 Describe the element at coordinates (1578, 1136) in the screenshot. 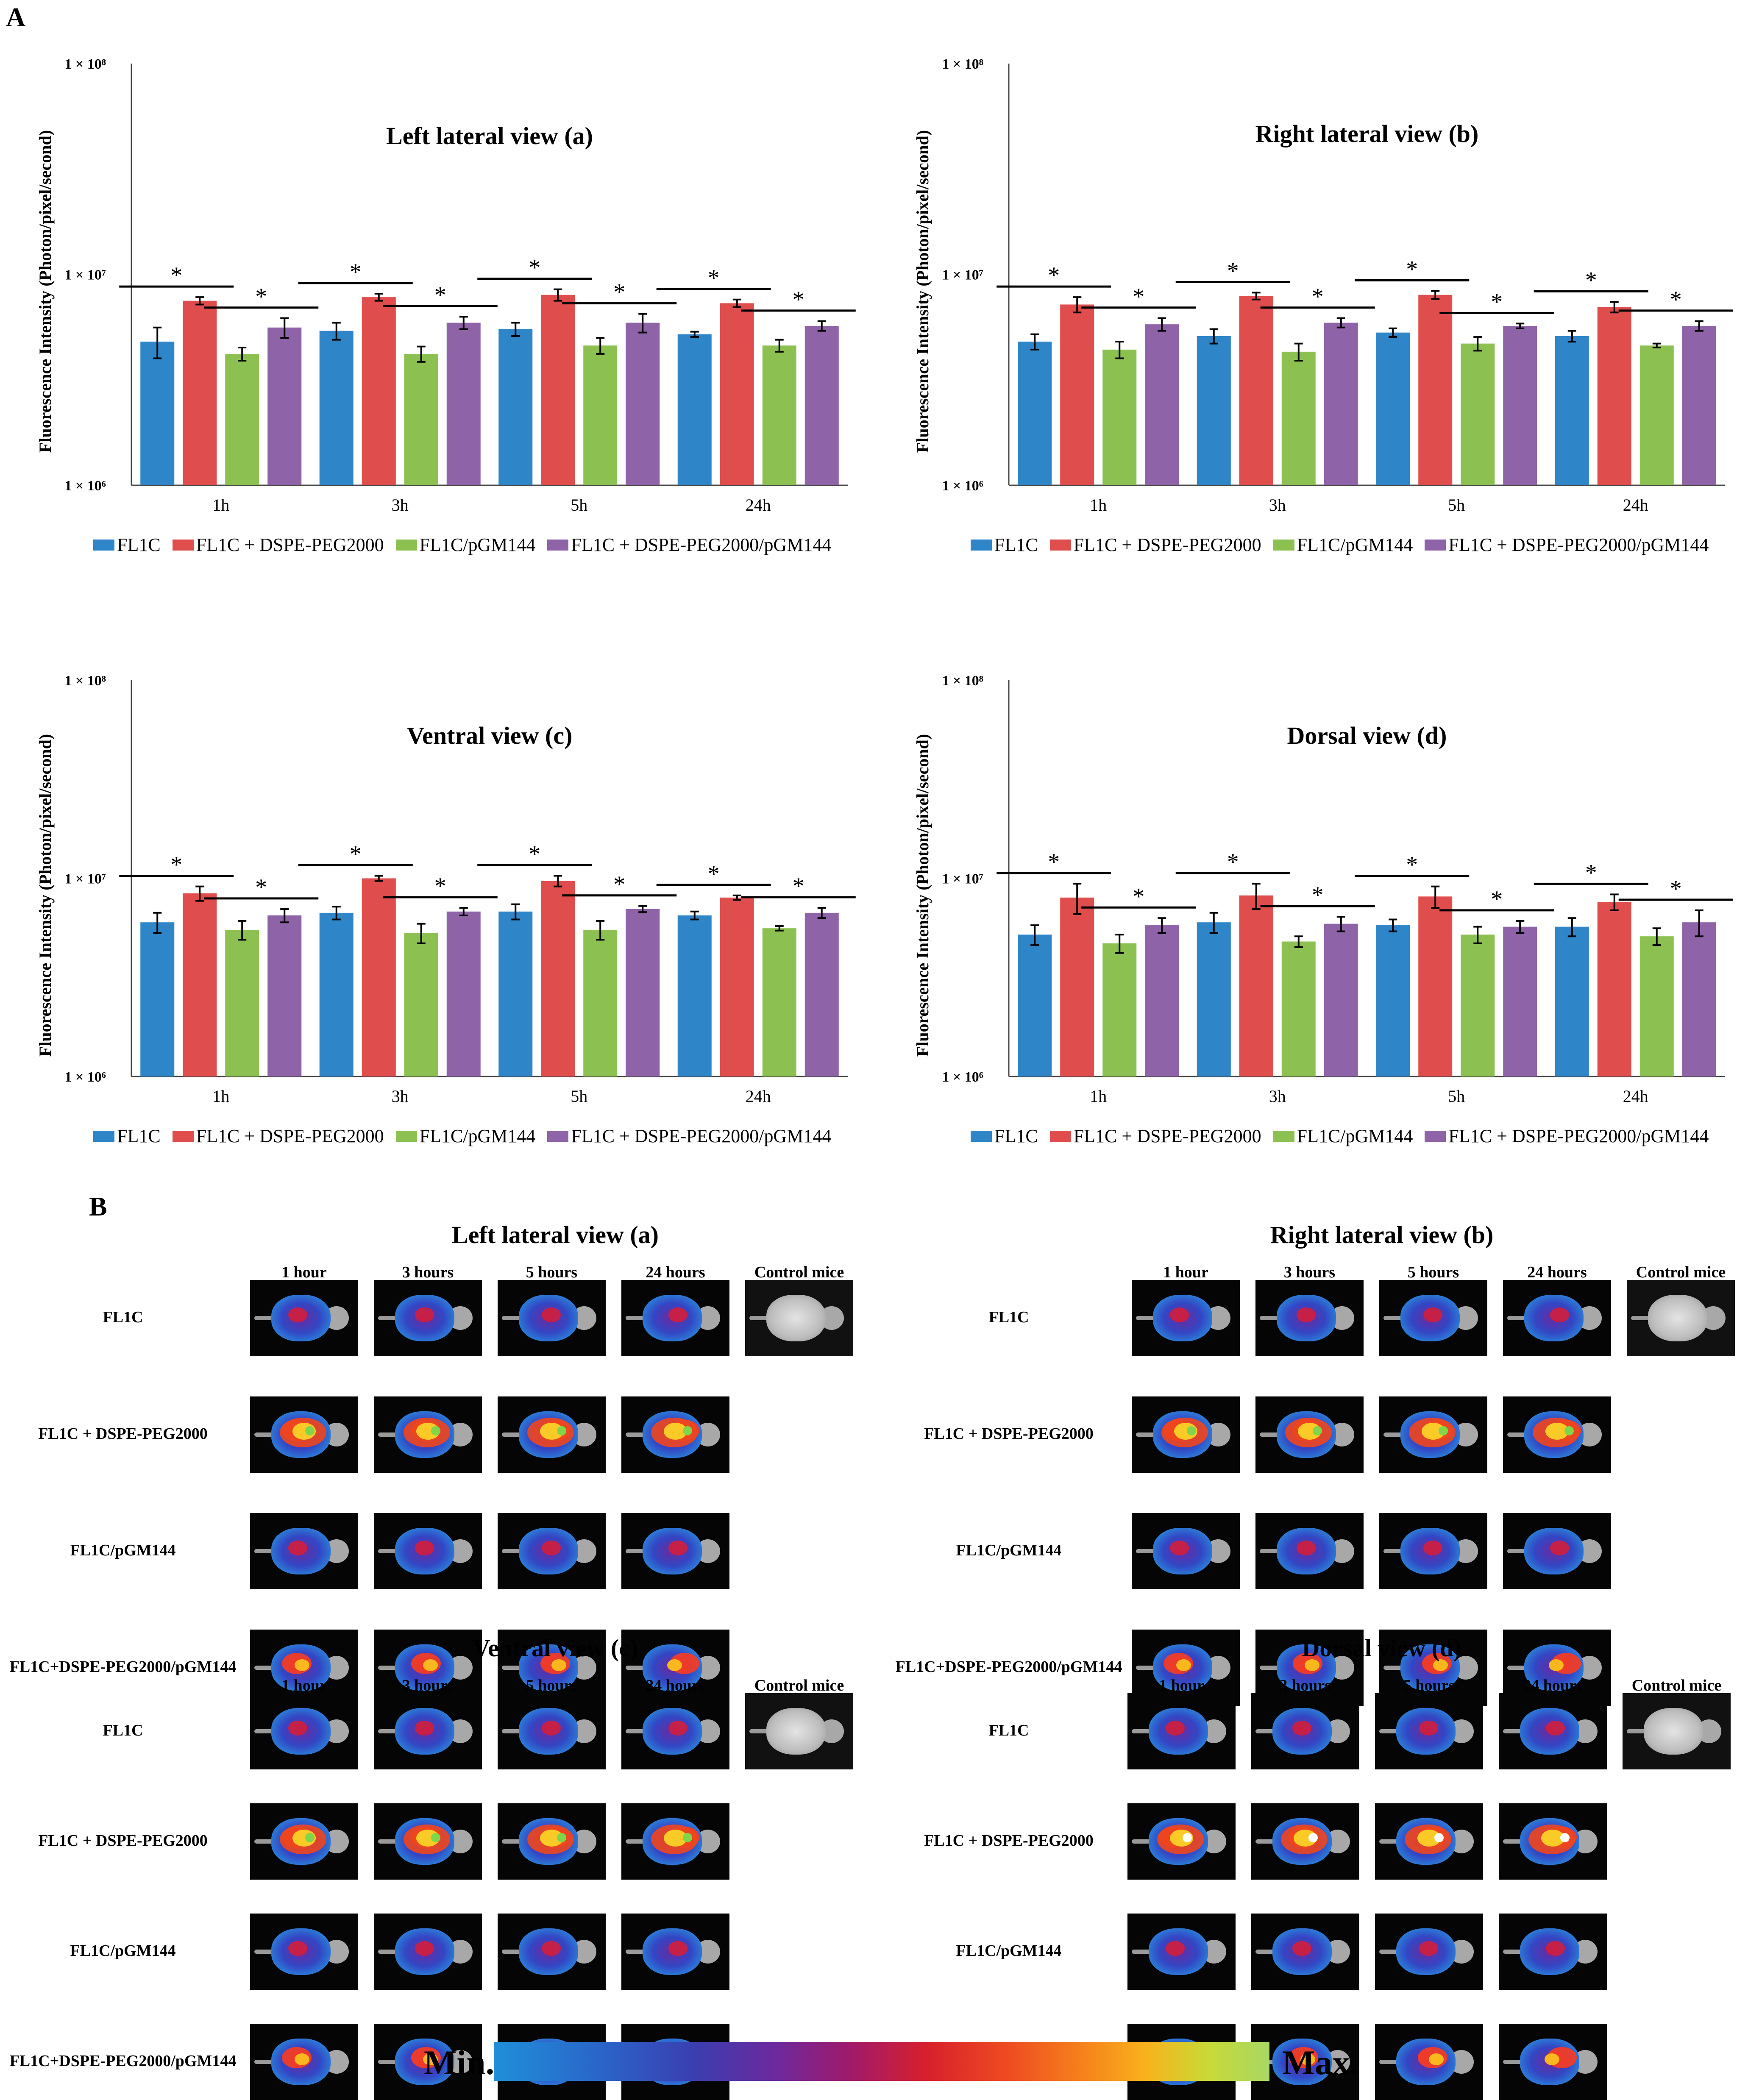

I see `legend-label: FL1C + DSPE-PEG2000/pGM144` at that location.